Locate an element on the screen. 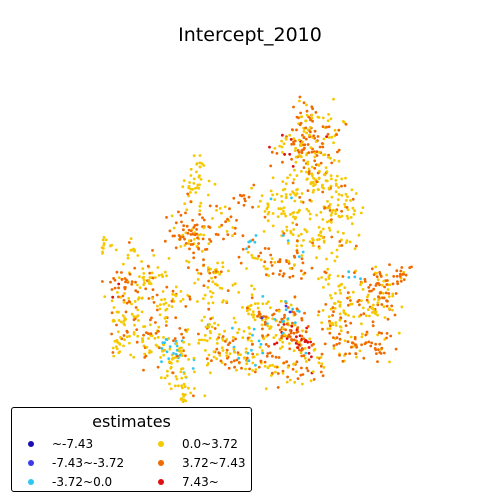 Image resolution: width=500 pixels, height=500 pixels. legend-item-2: -7.43~-3.72 is located at coordinates (76, 463).